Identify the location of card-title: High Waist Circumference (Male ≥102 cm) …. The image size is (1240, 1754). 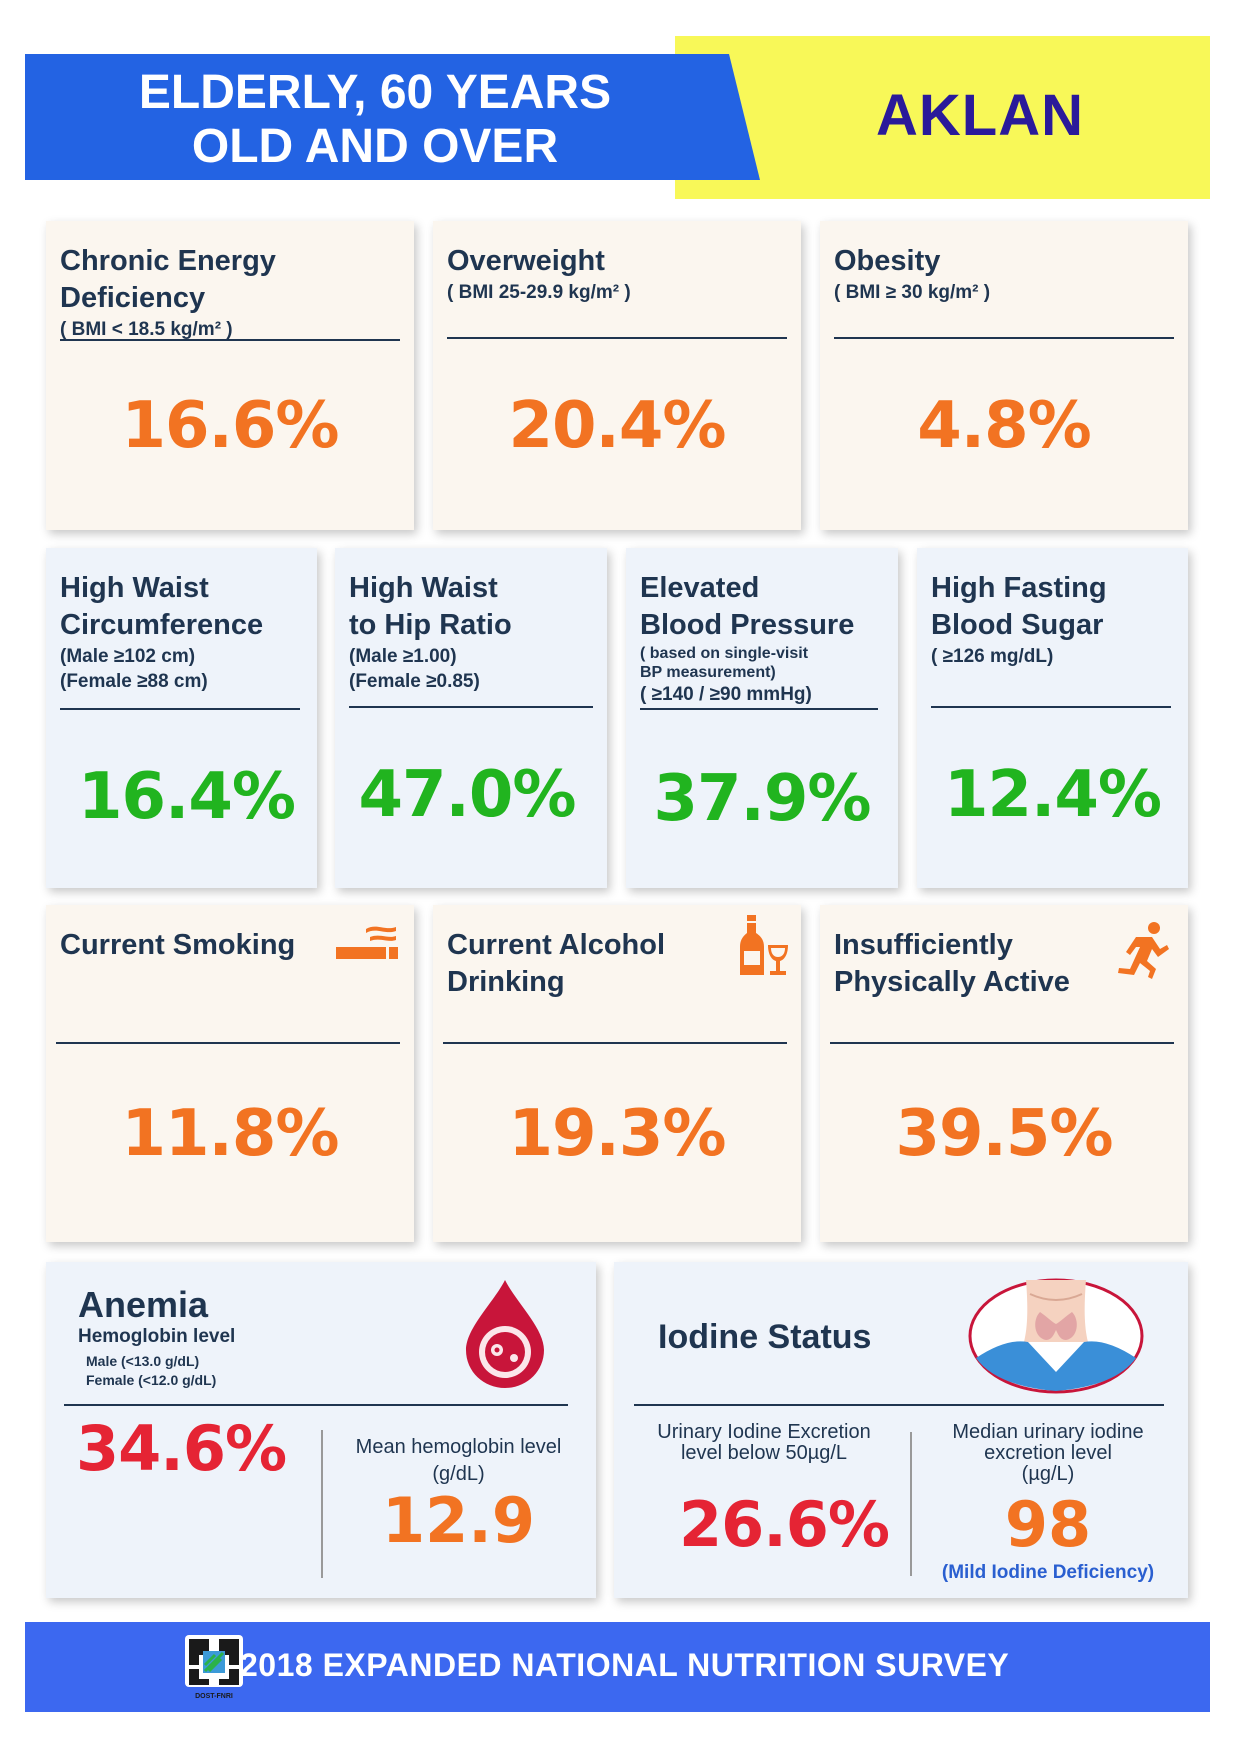
(162, 632).